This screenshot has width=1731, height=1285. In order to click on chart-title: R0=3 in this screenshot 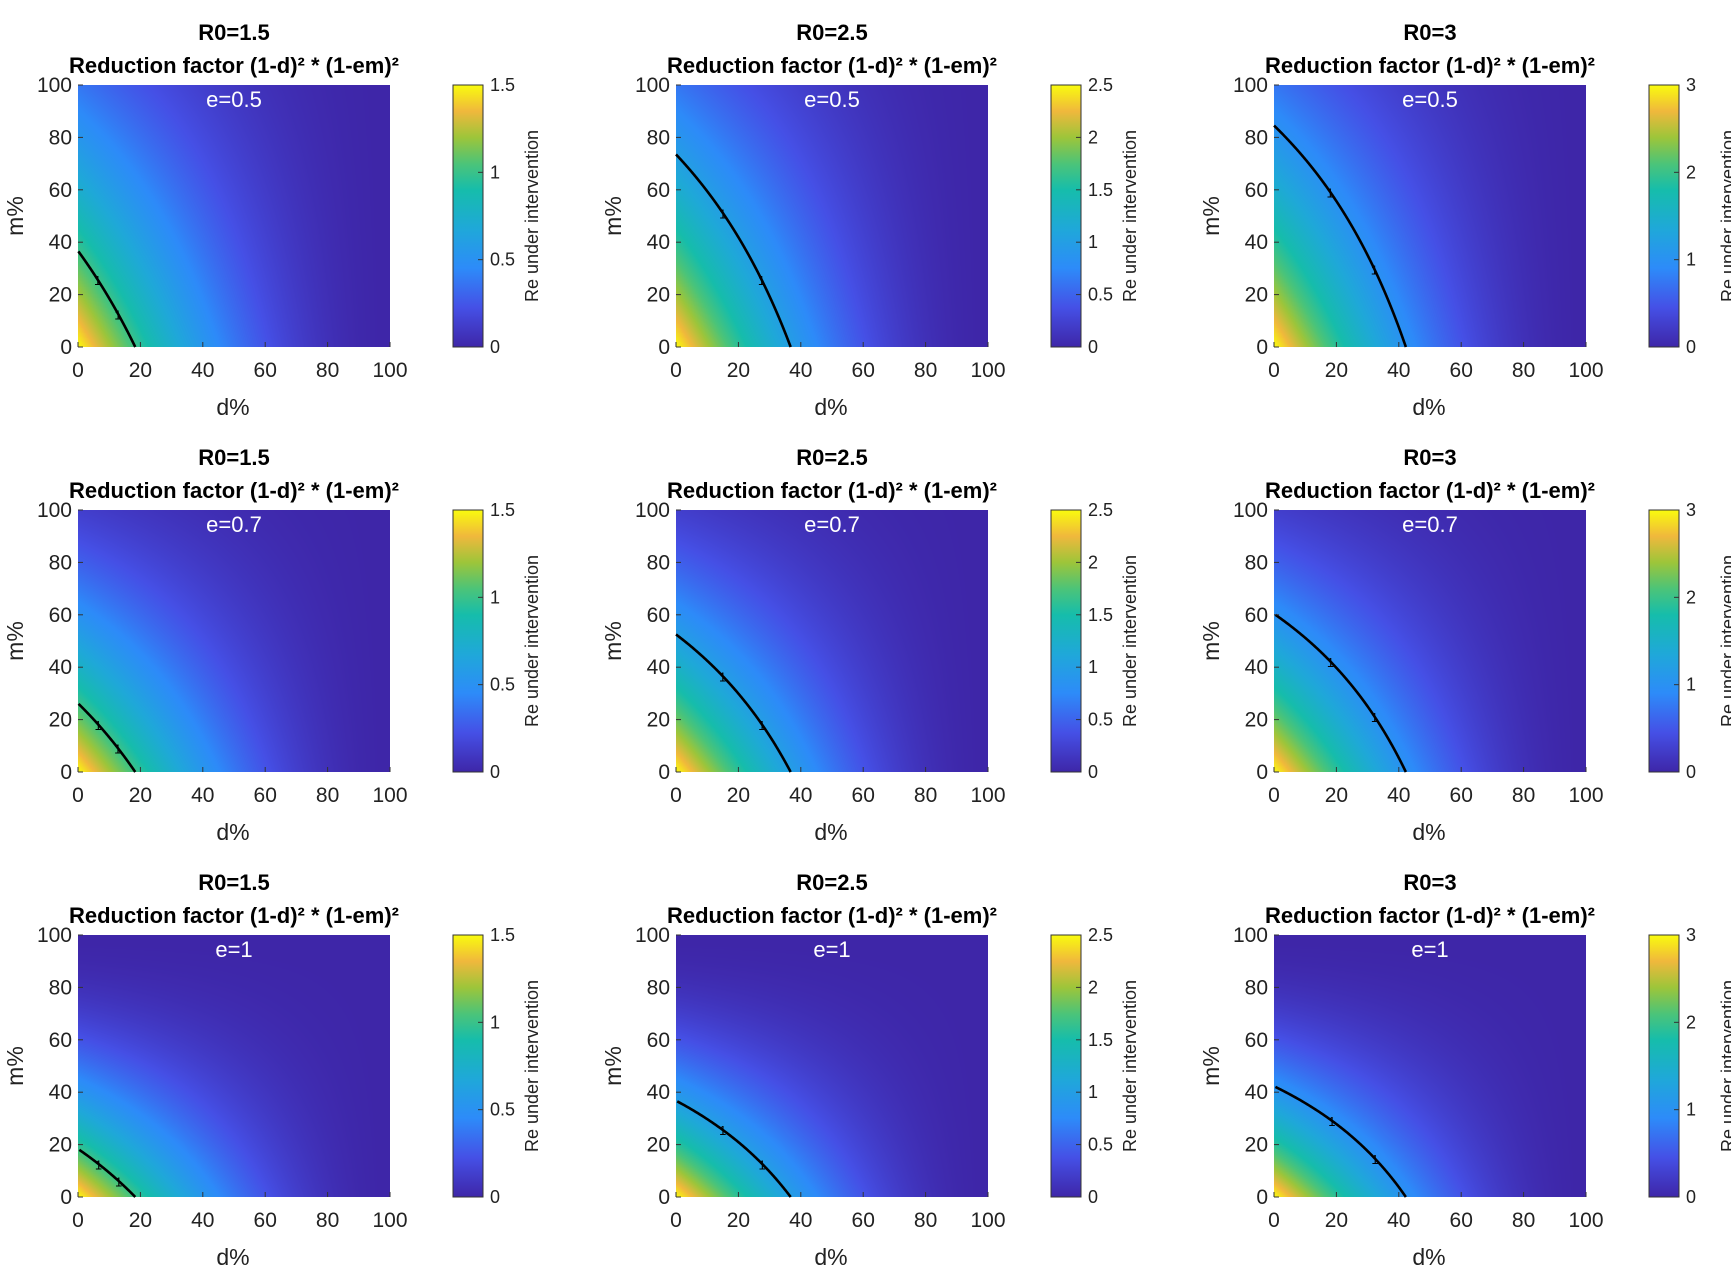, I will do `click(1429, 32)`.